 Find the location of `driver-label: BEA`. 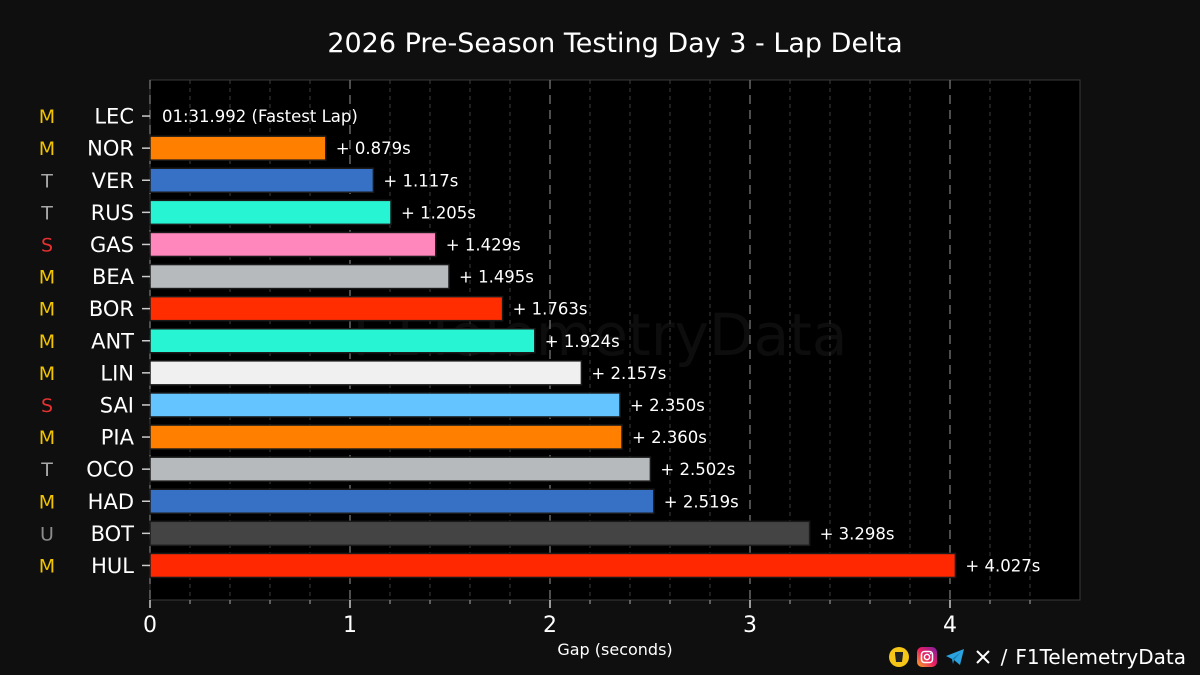

driver-label: BEA is located at coordinates (113, 277).